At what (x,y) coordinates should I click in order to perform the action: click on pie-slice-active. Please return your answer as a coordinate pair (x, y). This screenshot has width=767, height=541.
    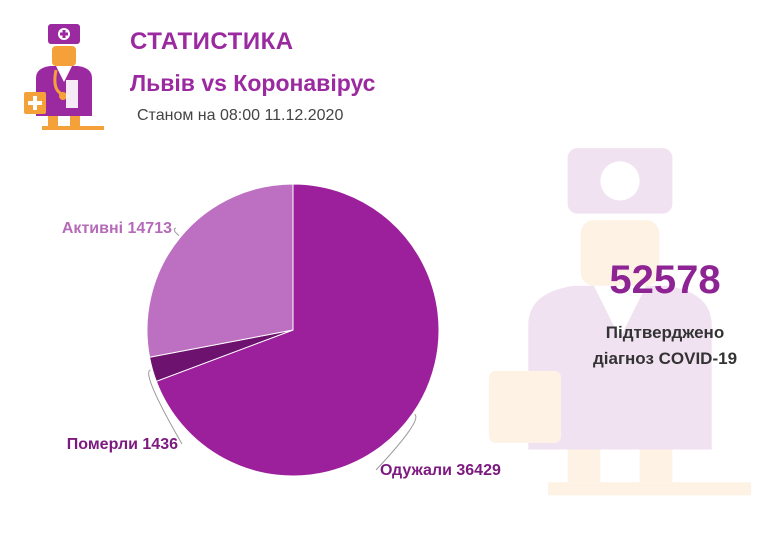
    Looking at the image, I should click on (220, 270).